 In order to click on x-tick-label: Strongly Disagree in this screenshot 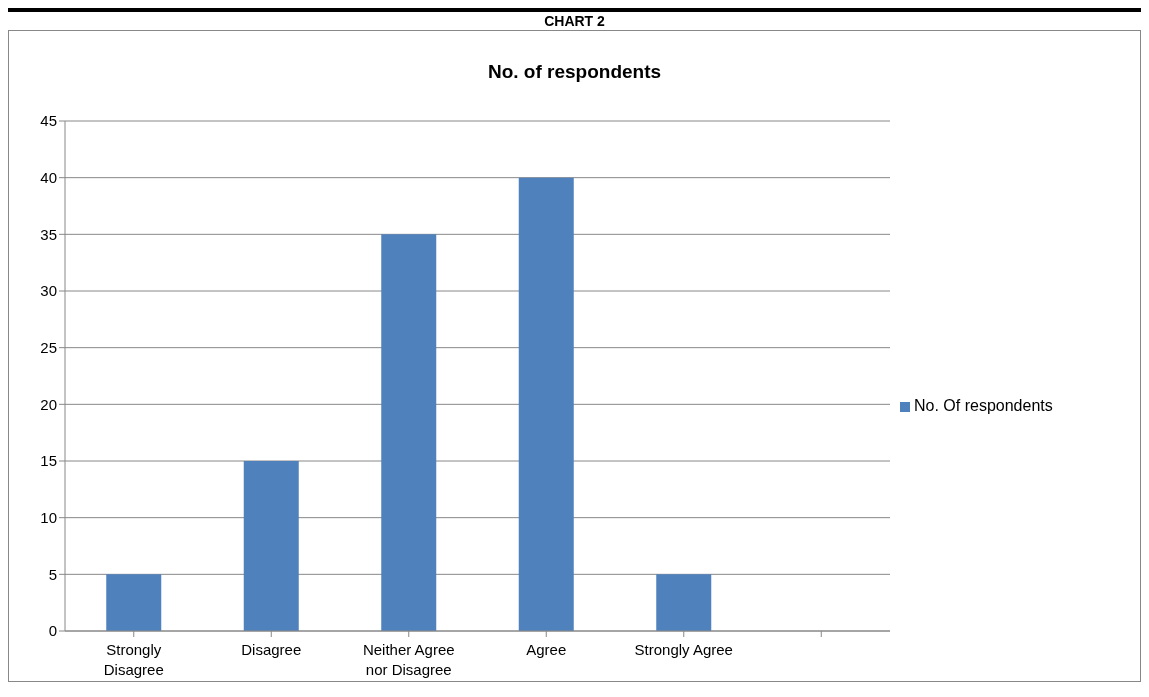, I will do `click(133, 659)`.